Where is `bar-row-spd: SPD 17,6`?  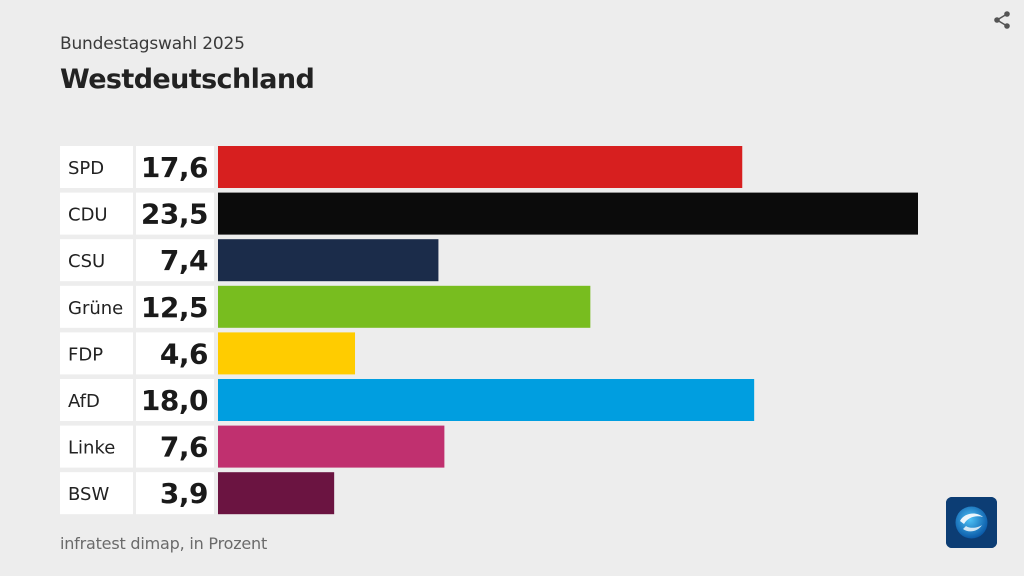 bar-row-spd: SPD 17,6 is located at coordinates (401, 167).